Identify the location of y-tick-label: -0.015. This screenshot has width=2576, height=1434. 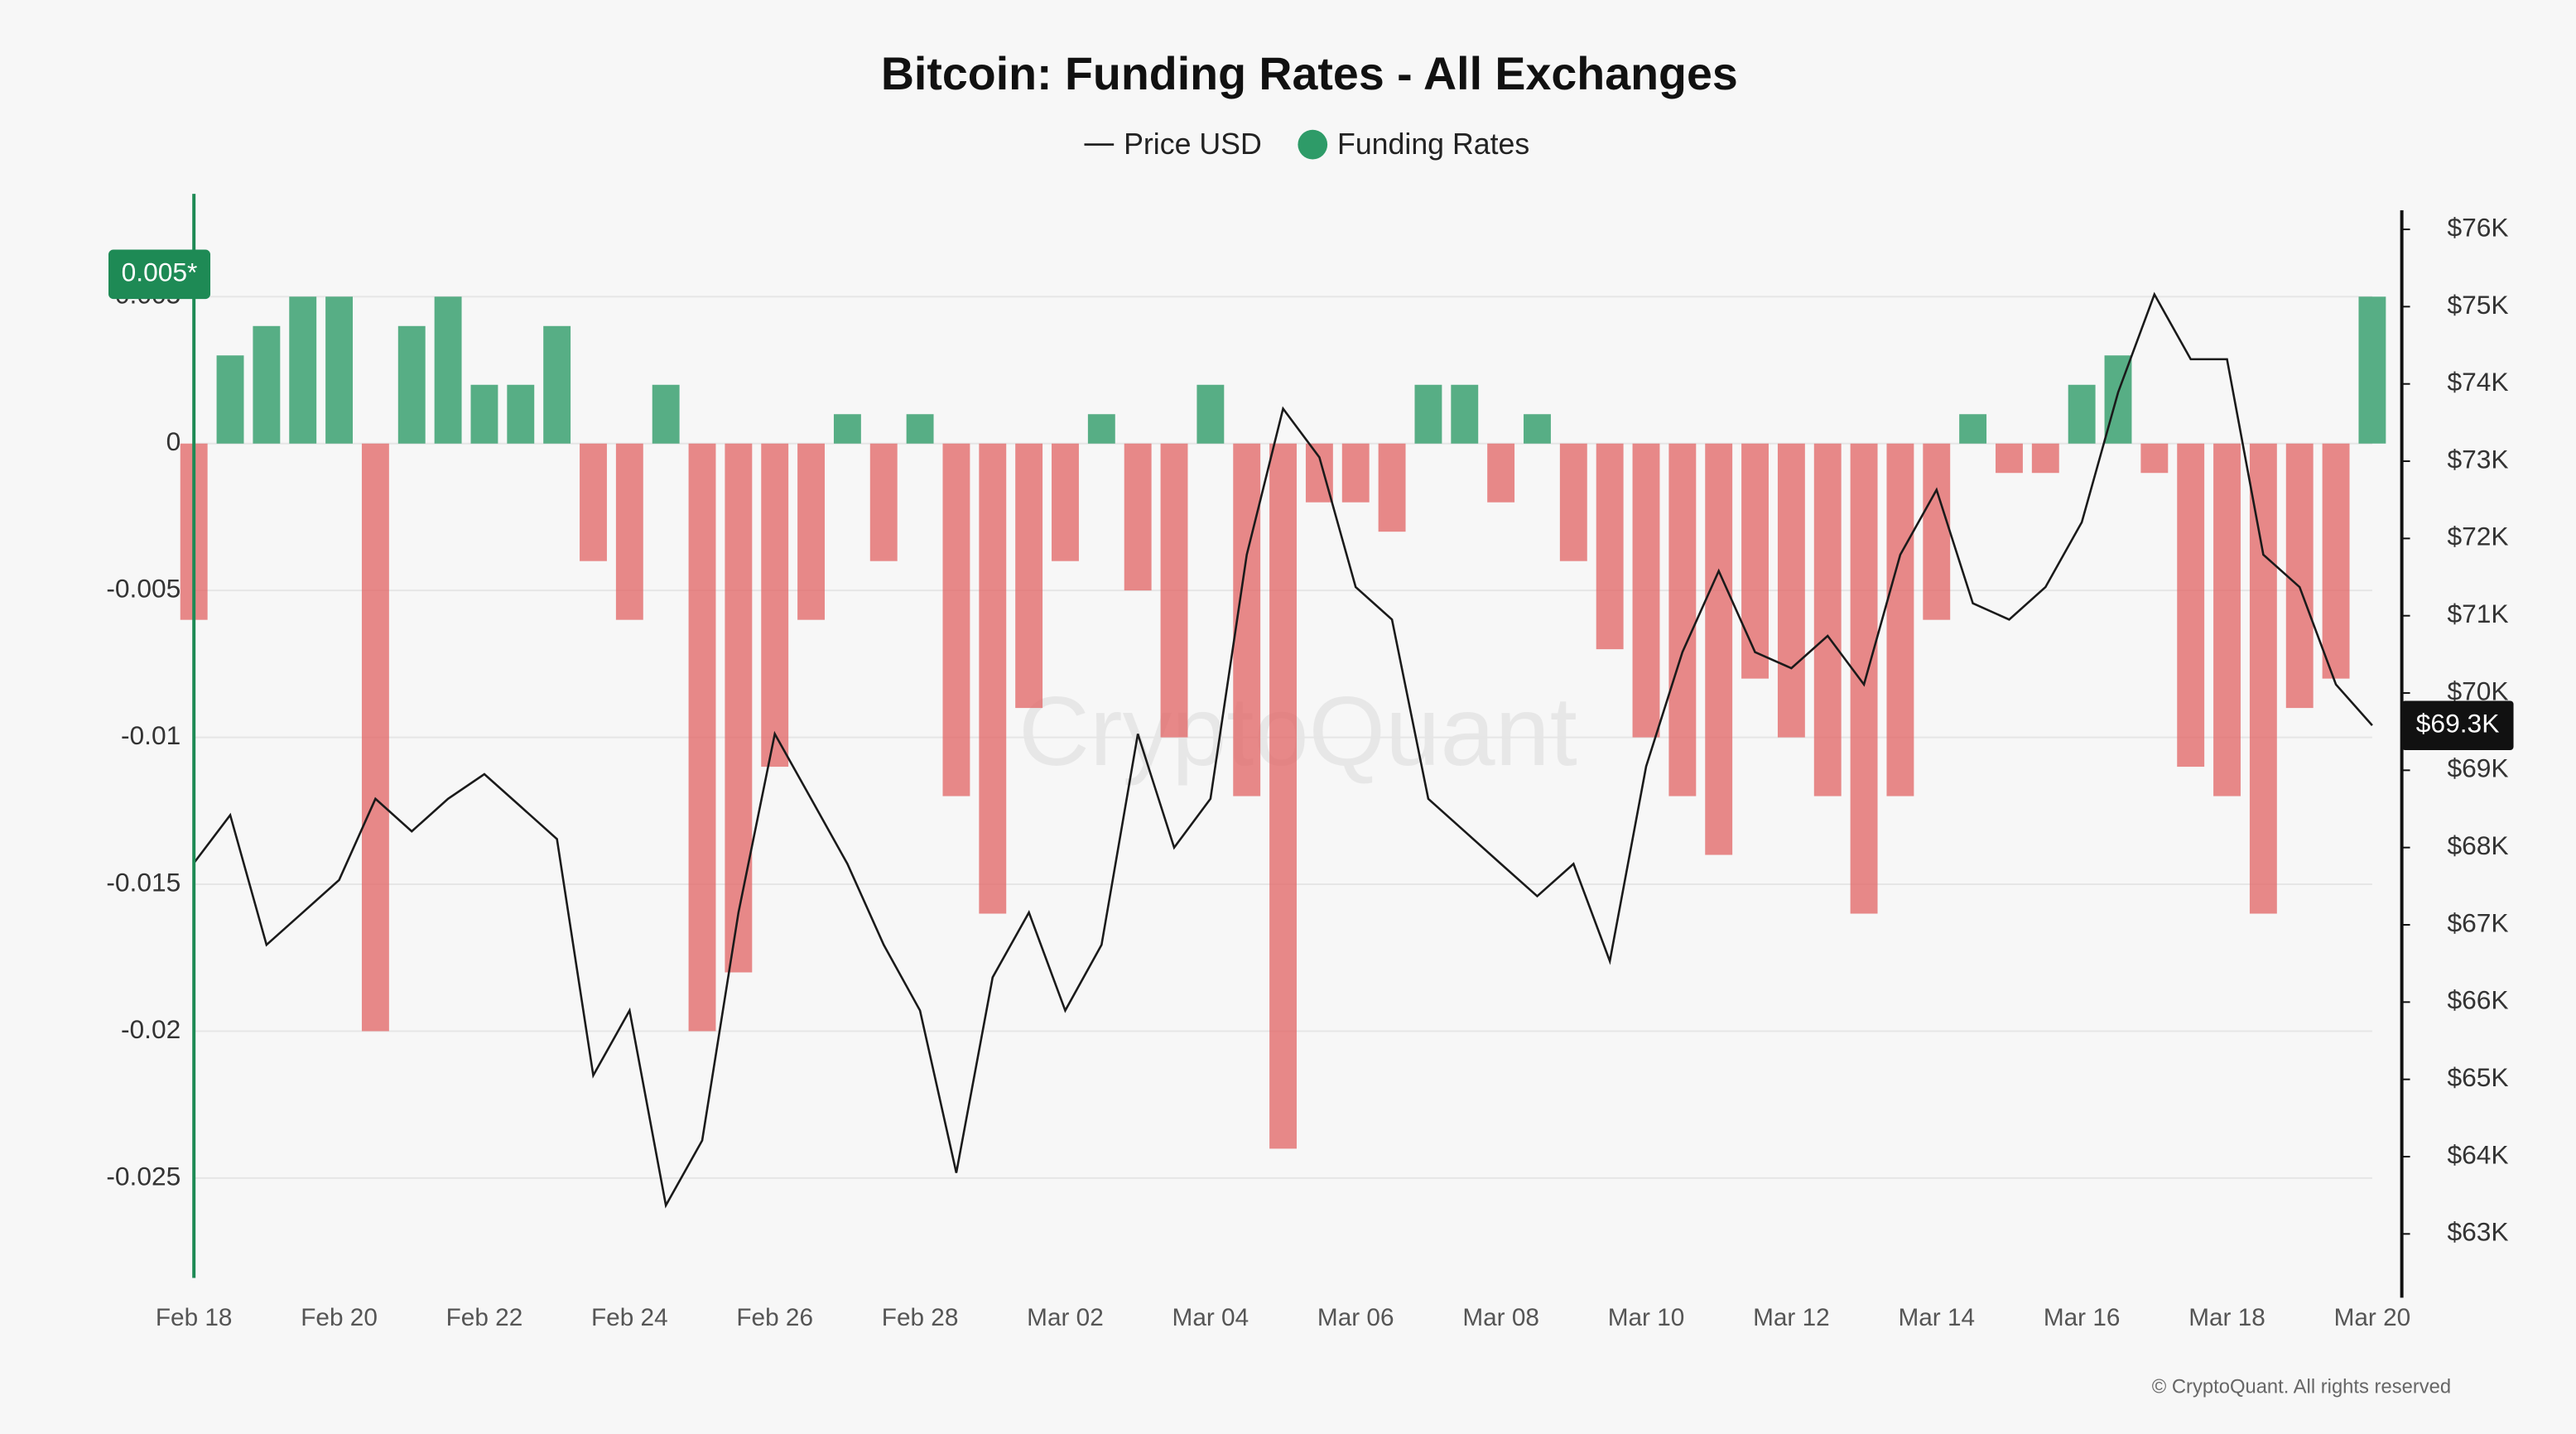
(143, 882).